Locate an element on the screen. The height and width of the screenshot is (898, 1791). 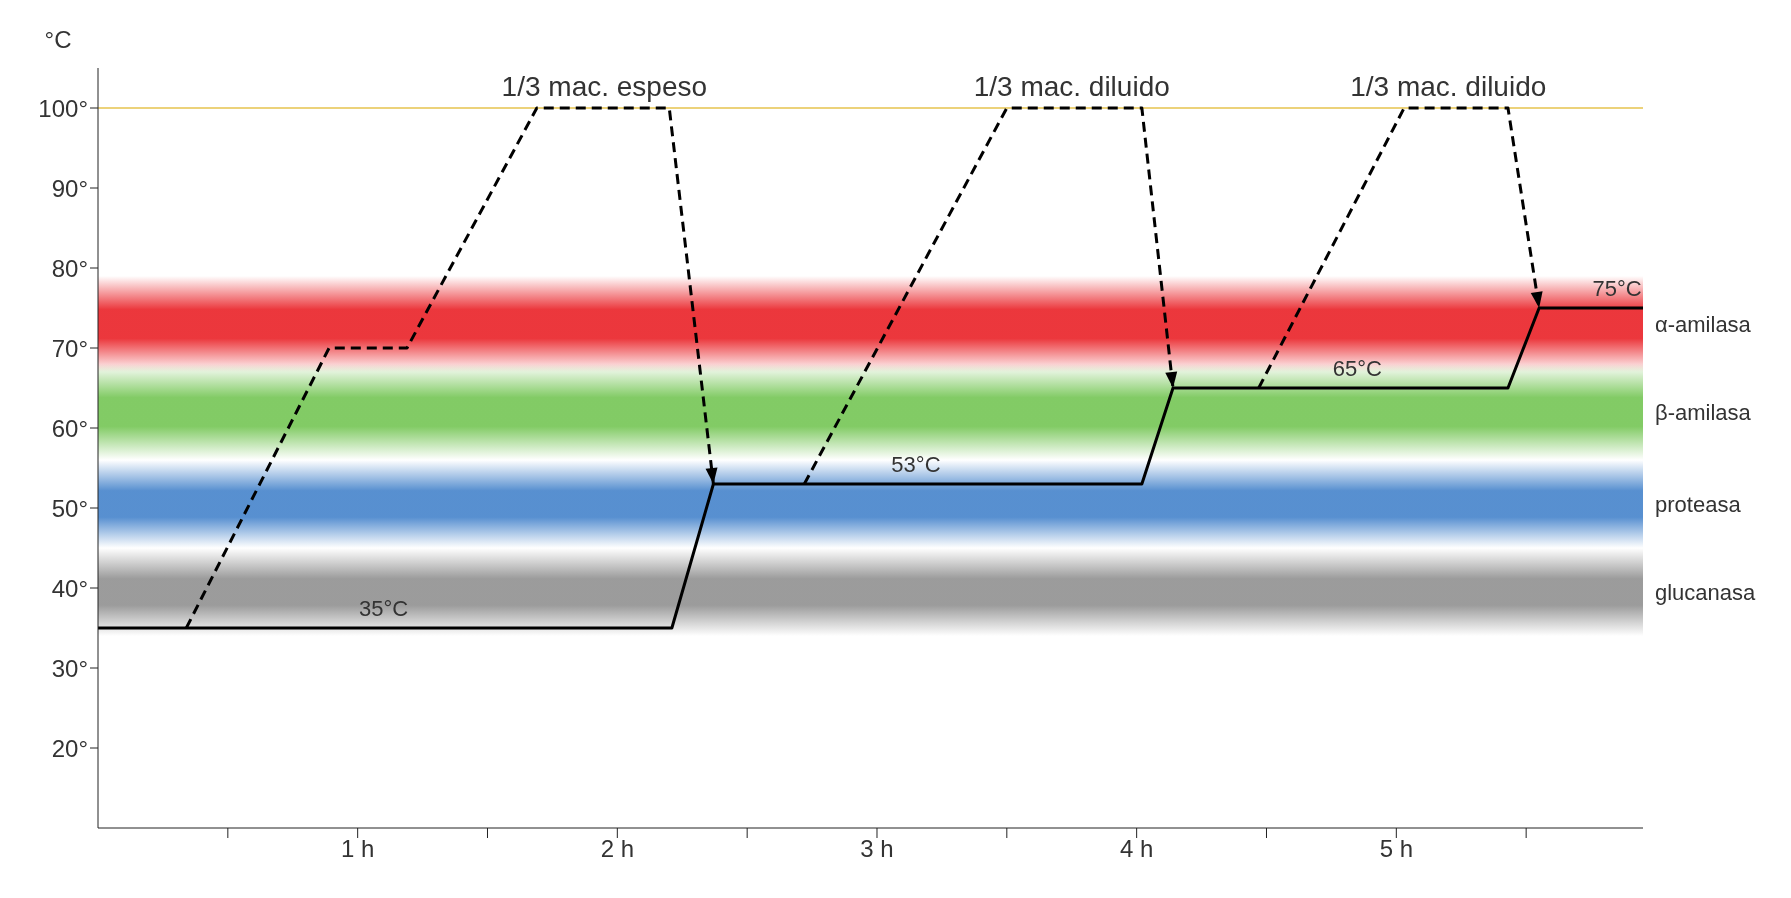
y-tick-label: 70° is located at coordinates (69, 348).